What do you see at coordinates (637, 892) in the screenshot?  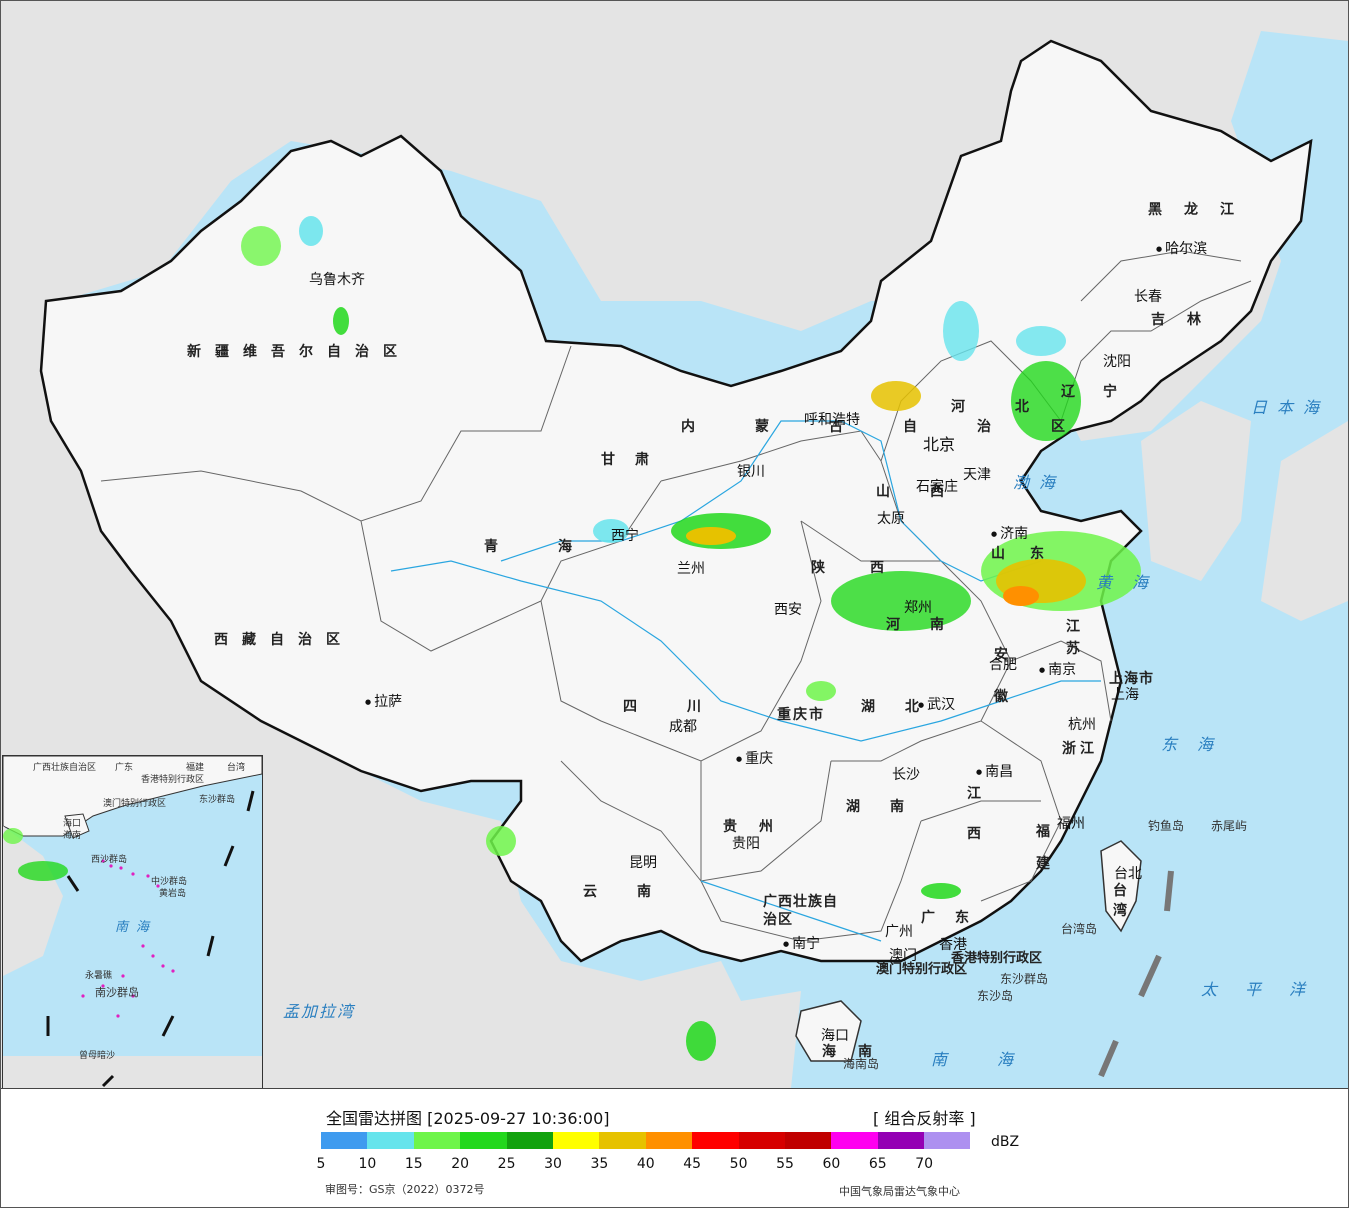 I see `province-label: 云南` at bounding box center [637, 892].